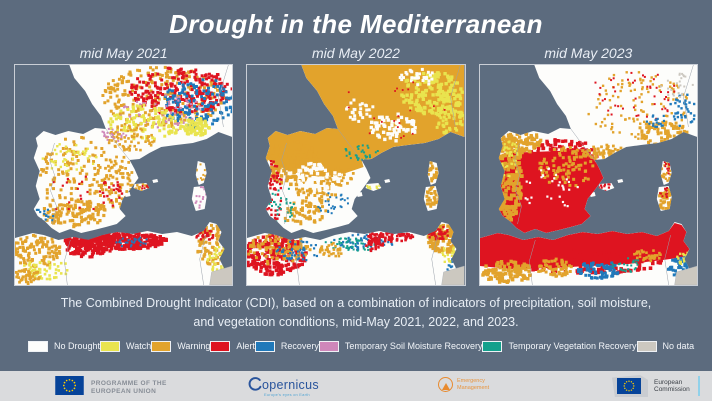 The width and height of the screenshot is (712, 401). I want to click on ems-text: Emergency Management, so click(473, 384).